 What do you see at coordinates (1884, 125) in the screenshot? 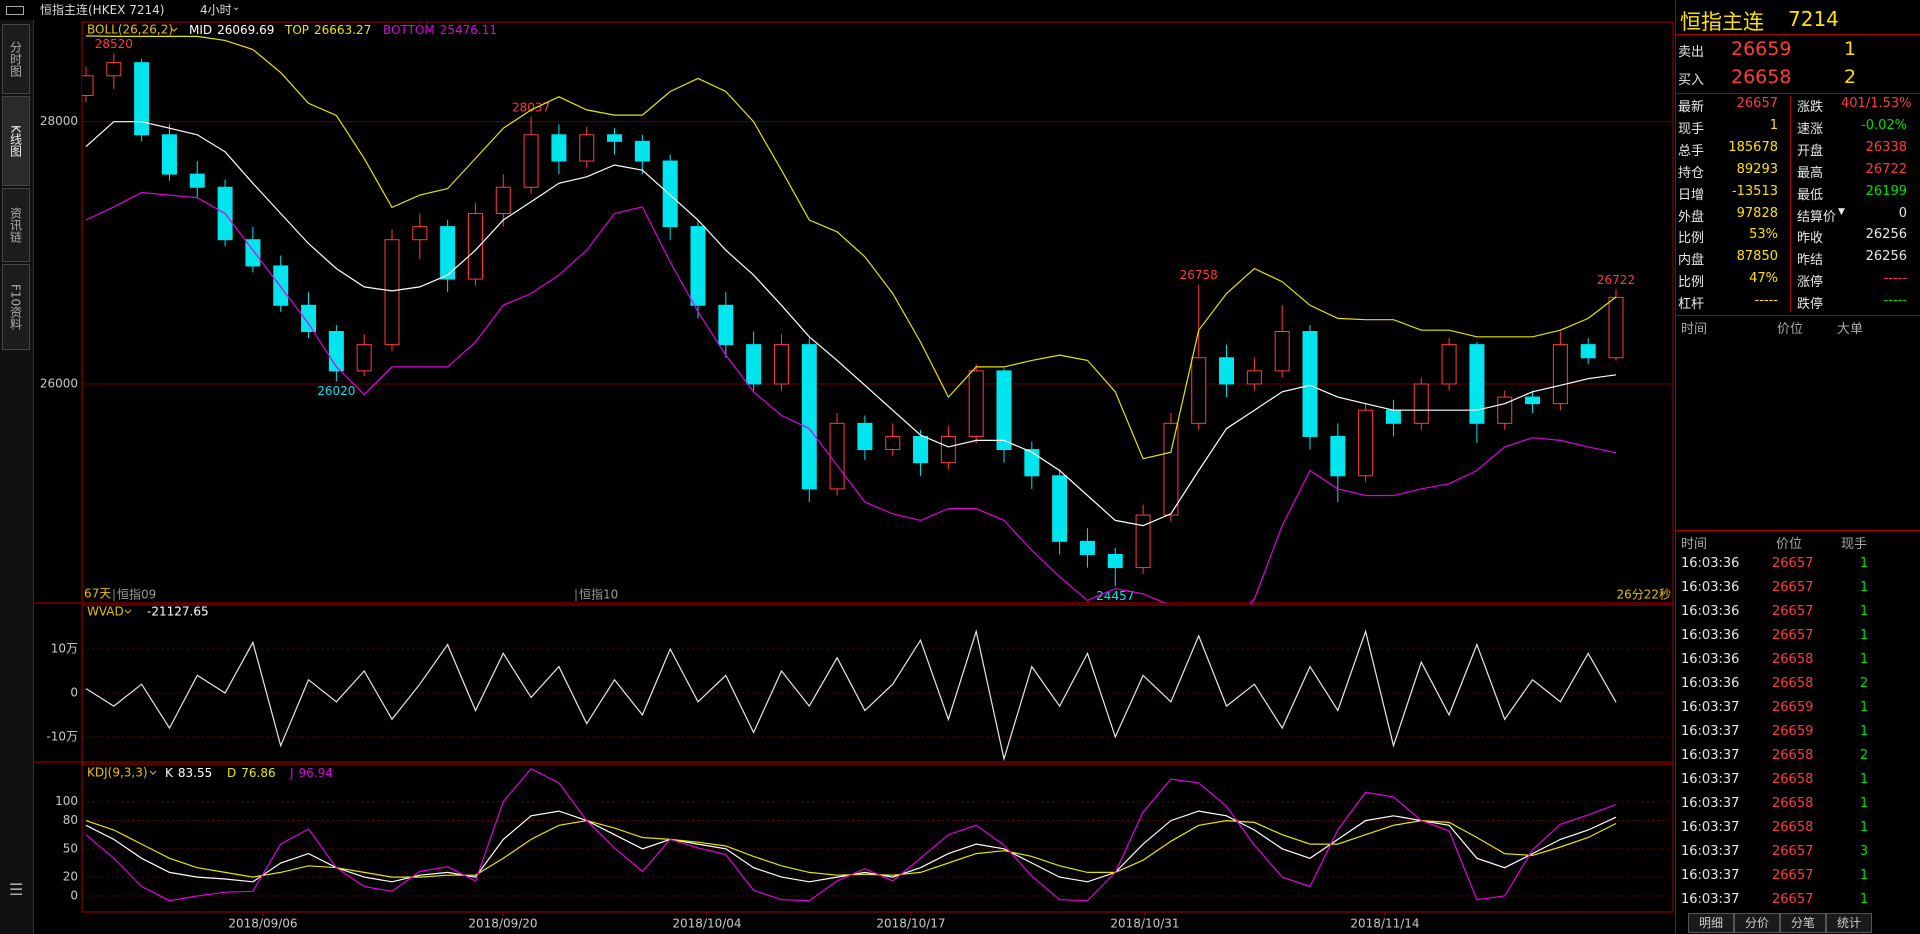
I see `stat-value: -0.02%` at bounding box center [1884, 125].